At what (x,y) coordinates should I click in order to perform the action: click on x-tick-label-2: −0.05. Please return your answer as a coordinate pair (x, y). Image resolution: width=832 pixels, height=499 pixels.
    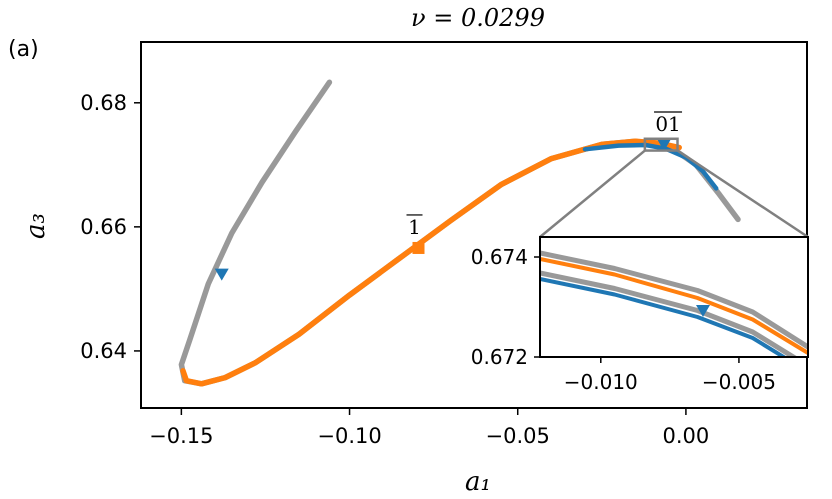
    Looking at the image, I should click on (518, 436).